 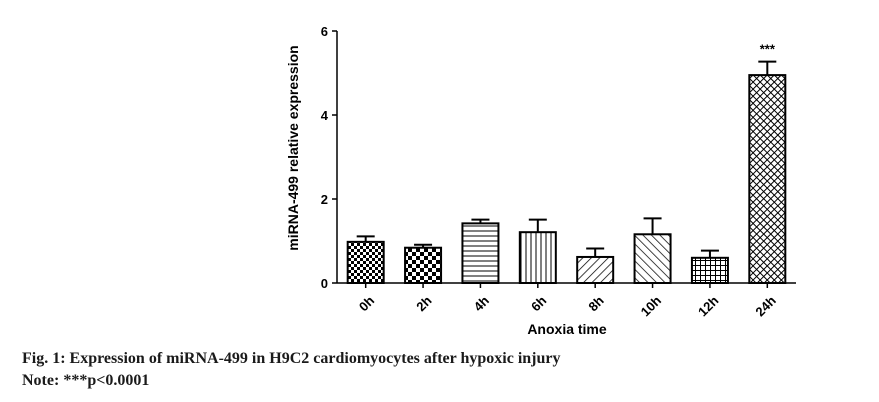 What do you see at coordinates (538, 303) in the screenshot?
I see `x-tick-label-6h: 6h` at bounding box center [538, 303].